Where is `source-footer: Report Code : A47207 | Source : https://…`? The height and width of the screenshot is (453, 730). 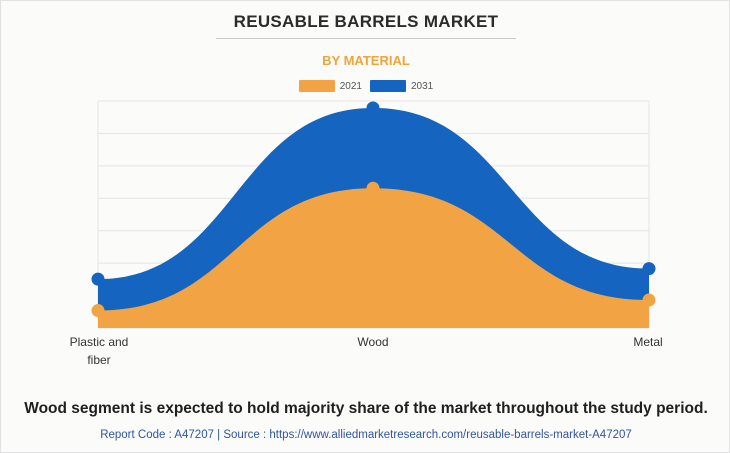 source-footer: Report Code : A47207 | Source : https://… is located at coordinates (366, 435).